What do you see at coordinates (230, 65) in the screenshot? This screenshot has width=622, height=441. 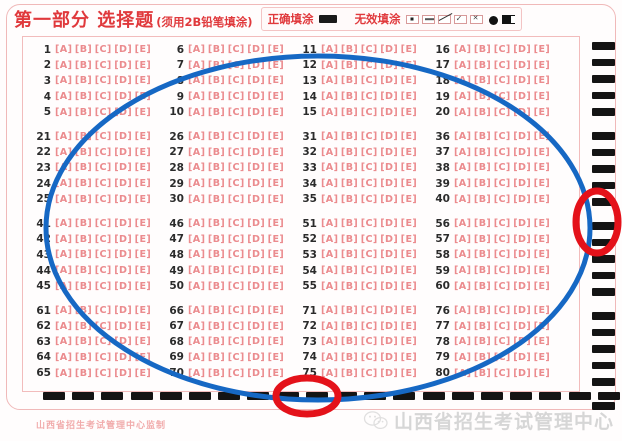 I see `question-item: 7 [A] [B] [C] [D] [E]` at bounding box center [230, 65].